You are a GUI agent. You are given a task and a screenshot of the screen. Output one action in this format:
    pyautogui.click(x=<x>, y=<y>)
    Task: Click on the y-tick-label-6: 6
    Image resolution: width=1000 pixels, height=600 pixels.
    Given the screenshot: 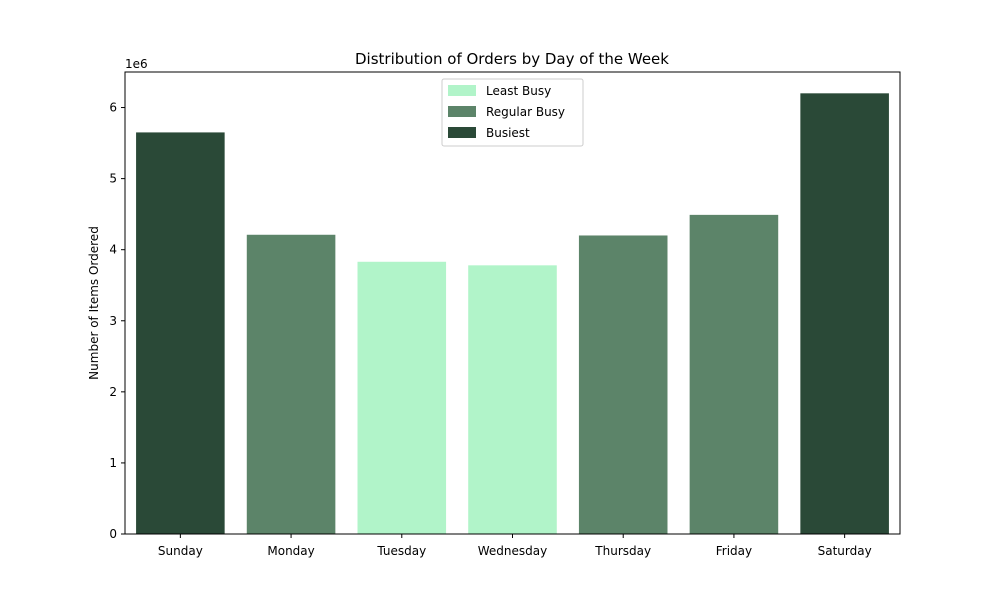 What is the action you would take?
    pyautogui.click(x=113, y=108)
    